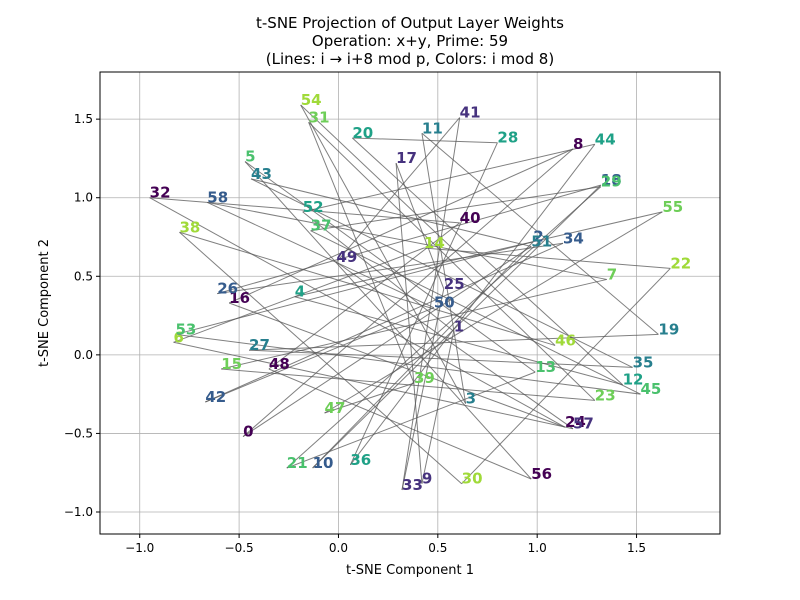  What do you see at coordinates (189, 227) in the screenshot?
I see `point-label: 38` at bounding box center [189, 227].